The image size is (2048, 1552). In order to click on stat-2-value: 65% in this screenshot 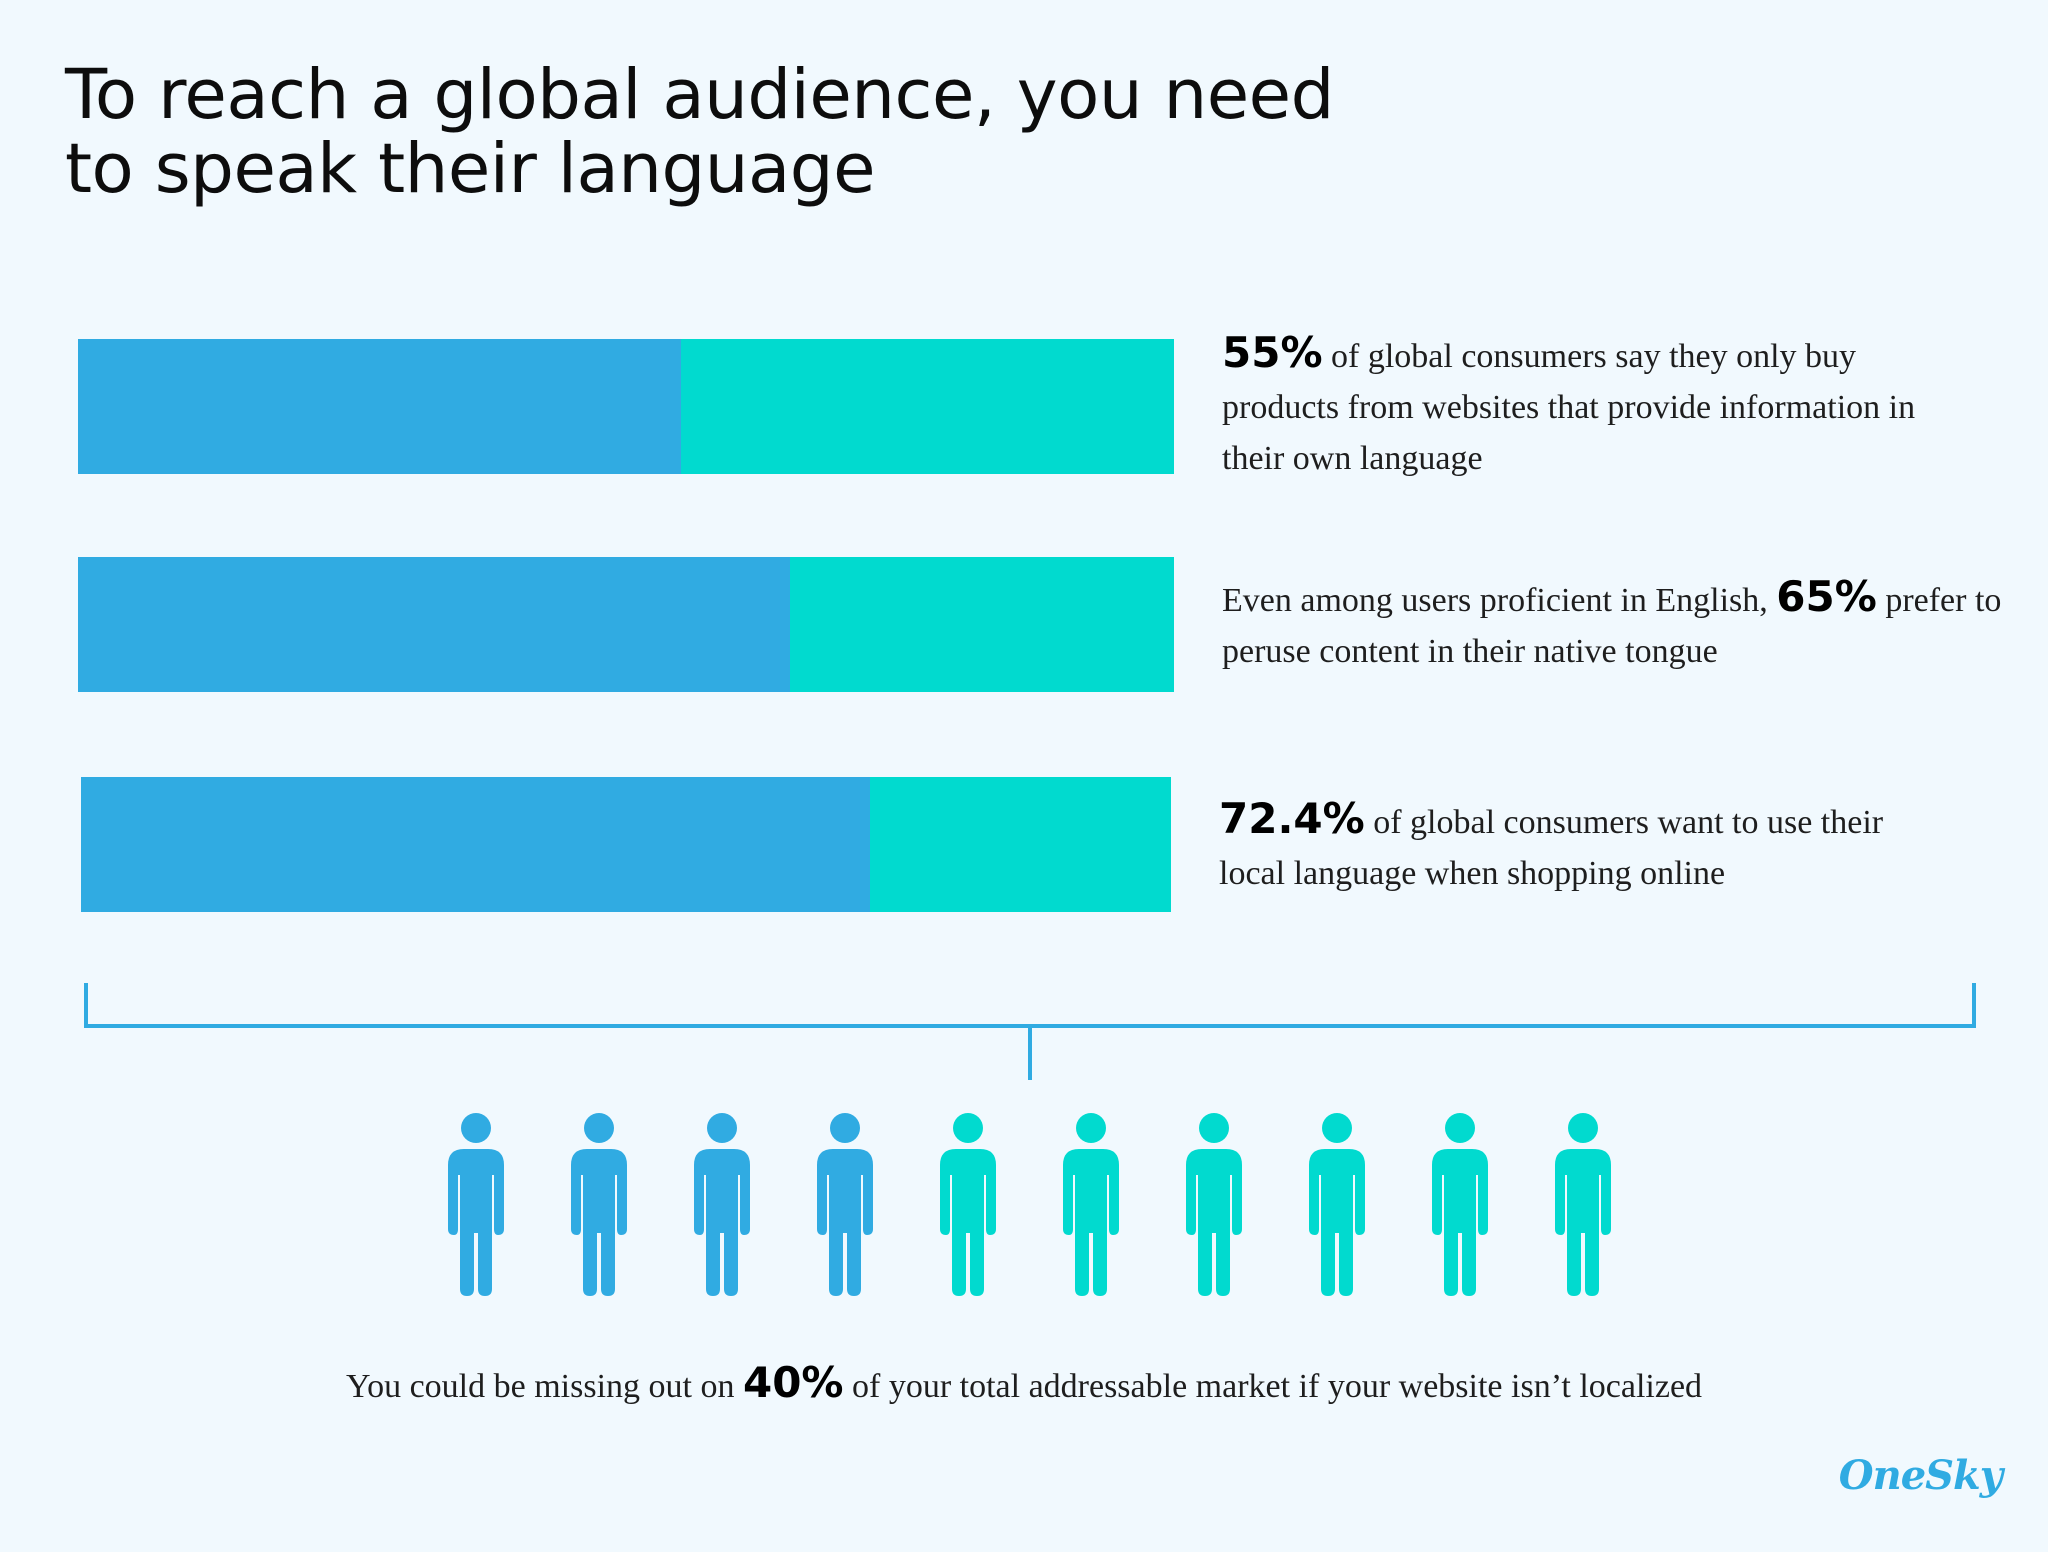, I will do `click(1826, 596)`.